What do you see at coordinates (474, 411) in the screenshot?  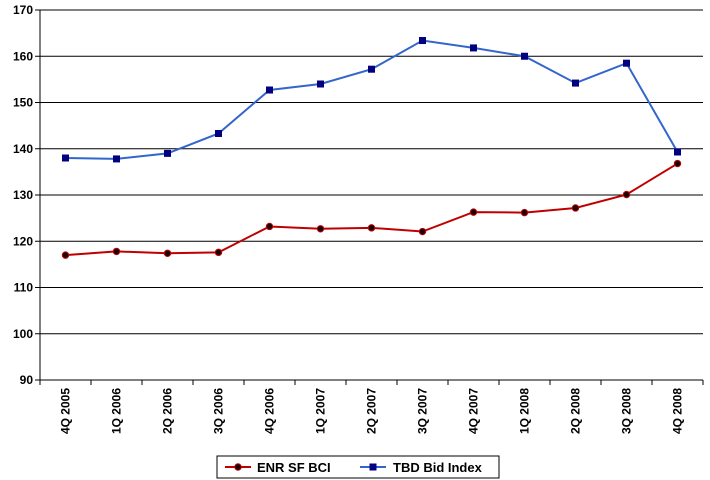 I see `x-tick-label: 4Q 2007` at bounding box center [474, 411].